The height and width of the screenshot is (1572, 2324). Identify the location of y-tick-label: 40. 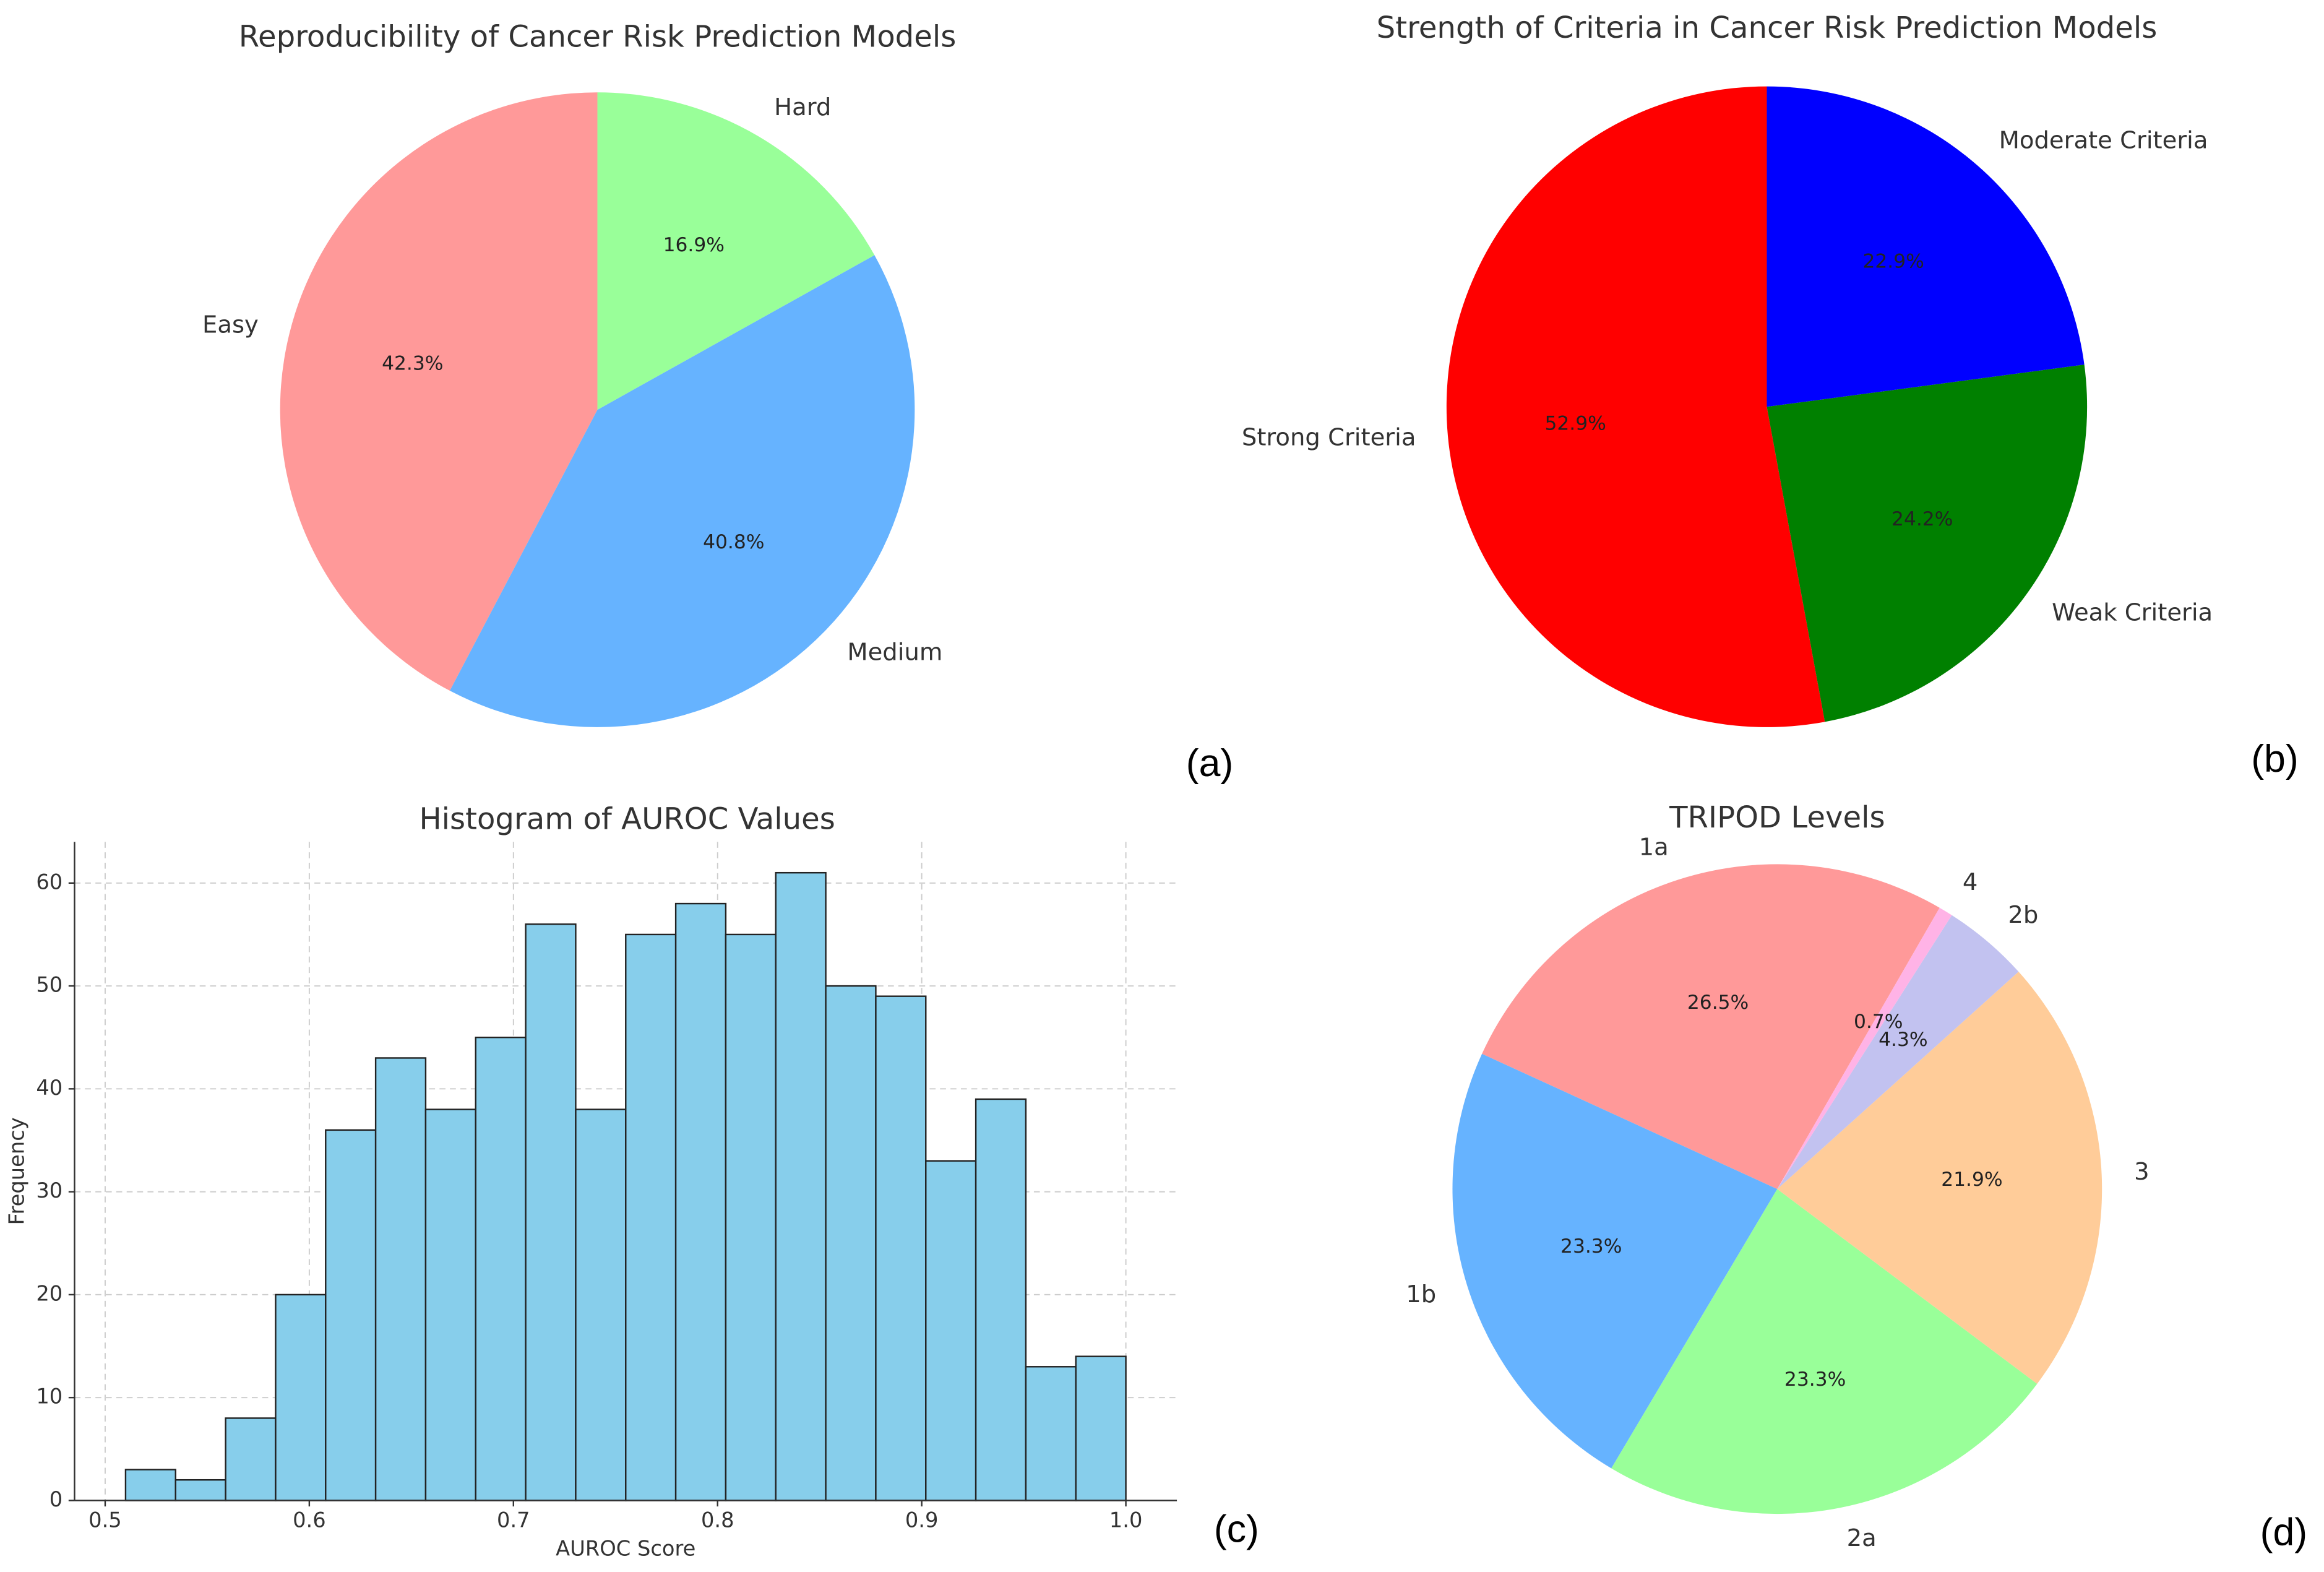
(49, 1088).